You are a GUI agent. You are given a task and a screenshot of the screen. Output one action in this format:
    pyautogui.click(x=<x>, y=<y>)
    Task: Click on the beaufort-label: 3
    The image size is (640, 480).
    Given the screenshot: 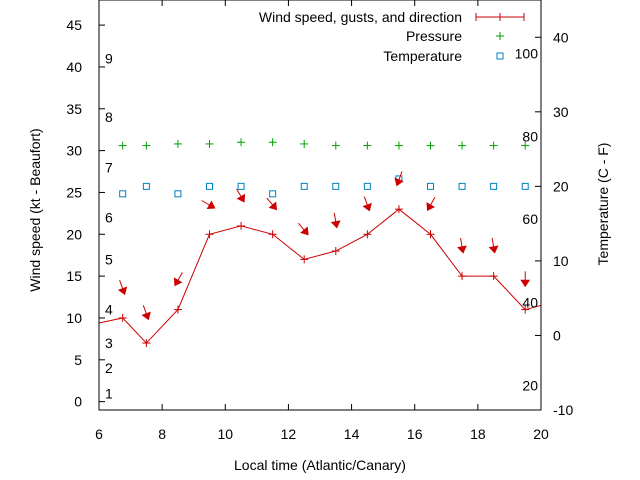 What is the action you would take?
    pyautogui.click(x=109, y=343)
    